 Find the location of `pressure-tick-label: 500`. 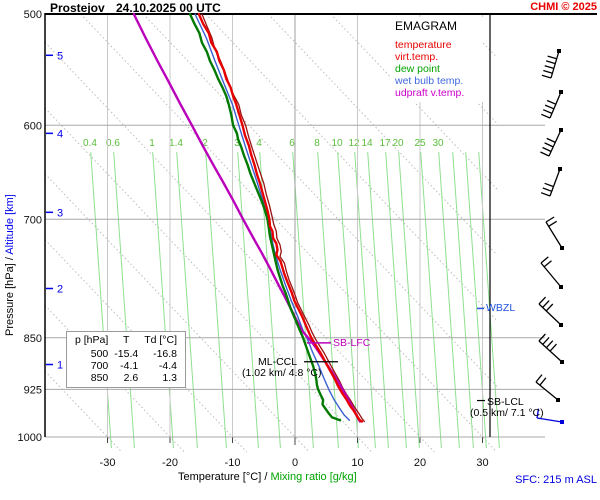

pressure-tick-label: 500 is located at coordinates (33, 15).